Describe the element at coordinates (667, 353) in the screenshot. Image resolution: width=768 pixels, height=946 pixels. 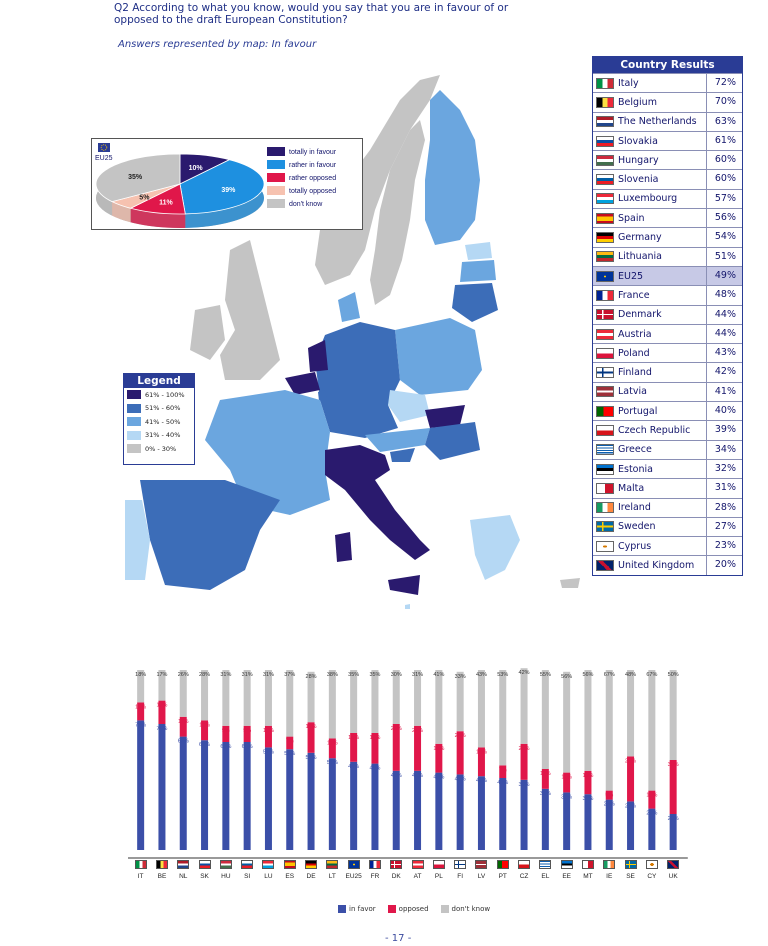
I see `result-row: Poland 43%` at that location.